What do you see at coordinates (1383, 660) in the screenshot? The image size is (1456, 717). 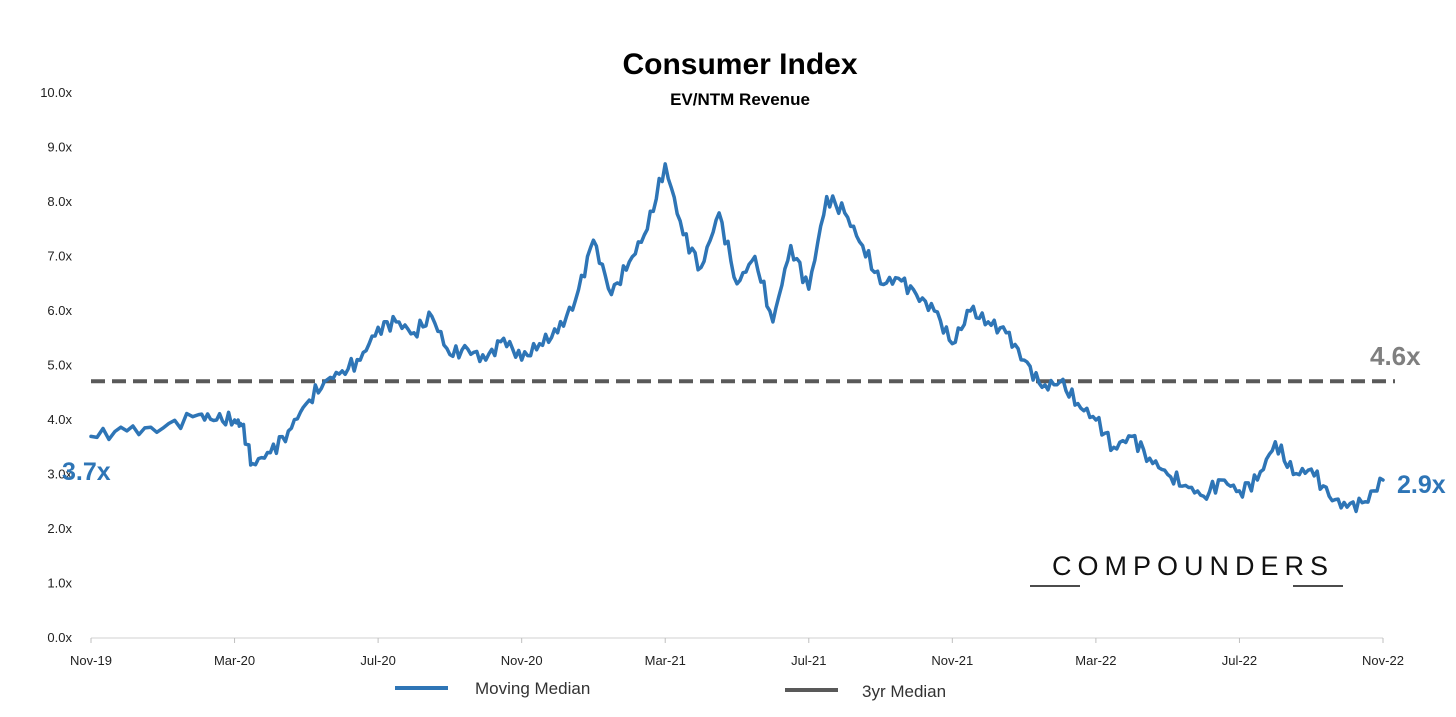 I see `x-tick-label: Nov-22` at bounding box center [1383, 660].